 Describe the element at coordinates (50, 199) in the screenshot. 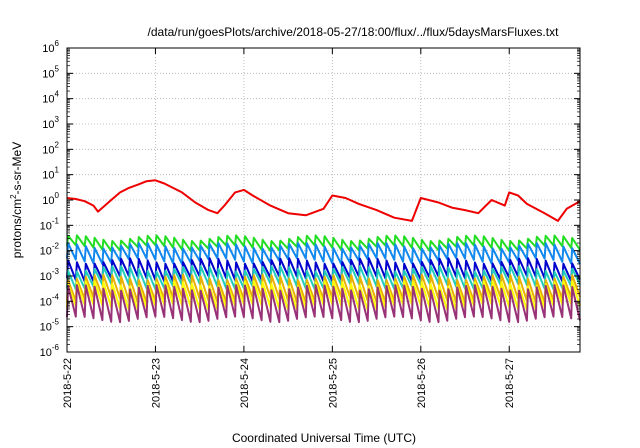

I see `y-tick-label: 10⁰` at that location.